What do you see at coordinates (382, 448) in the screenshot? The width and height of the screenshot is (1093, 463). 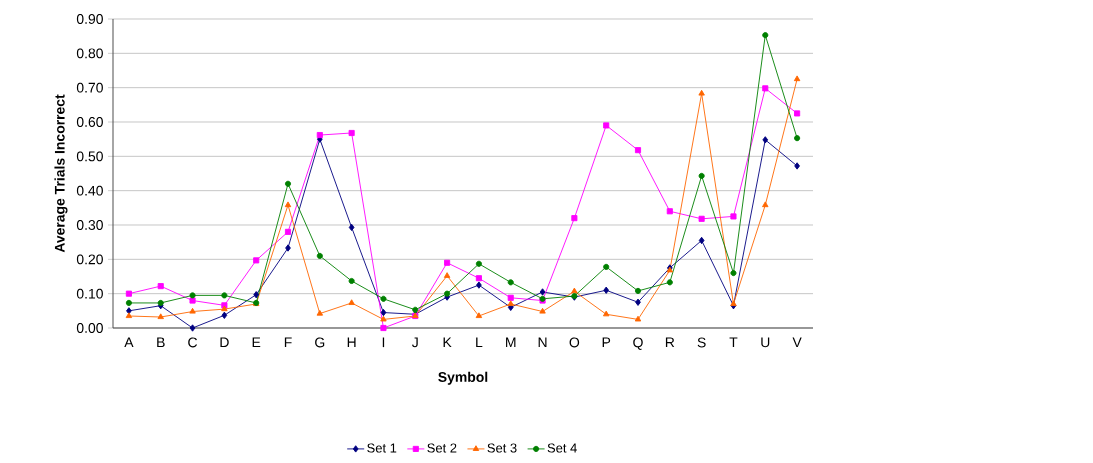 I see `legend-label: Set 1` at bounding box center [382, 448].